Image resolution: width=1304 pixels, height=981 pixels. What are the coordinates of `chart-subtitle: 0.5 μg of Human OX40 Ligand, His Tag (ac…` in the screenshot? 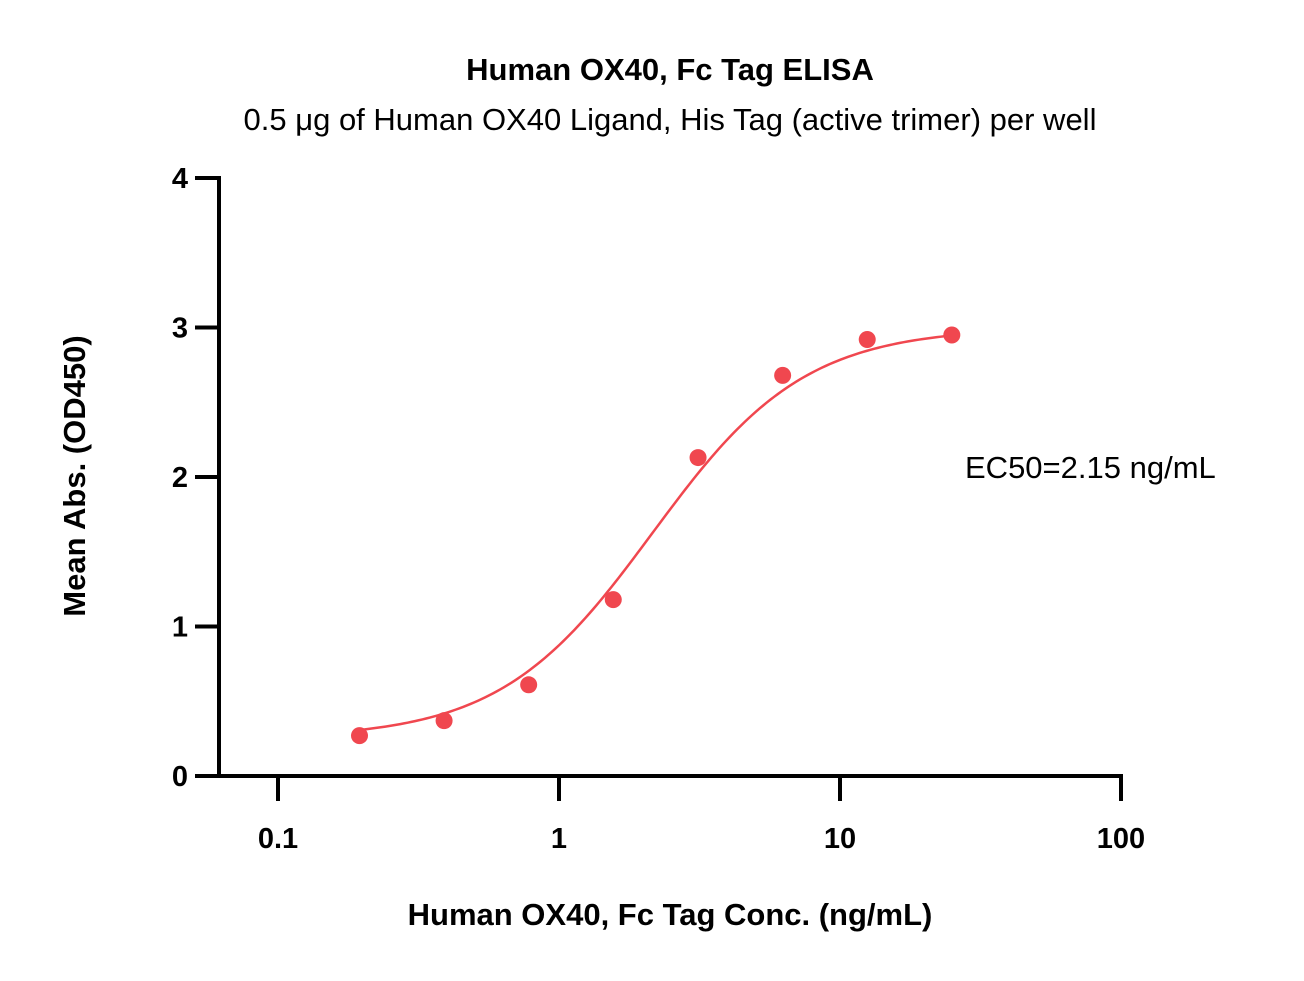 It's located at (670, 119).